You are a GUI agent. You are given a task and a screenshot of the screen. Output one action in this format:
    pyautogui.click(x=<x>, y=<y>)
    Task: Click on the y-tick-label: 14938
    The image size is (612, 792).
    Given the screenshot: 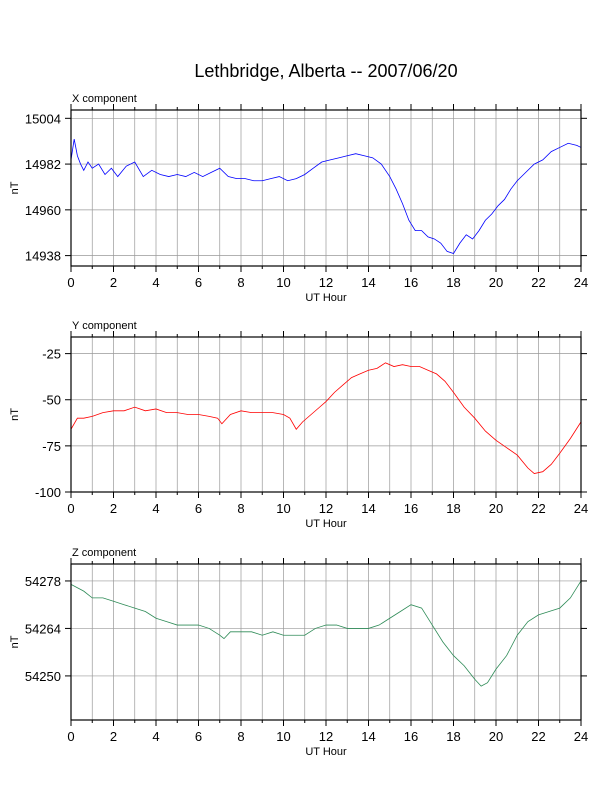 What is the action you would take?
    pyautogui.click(x=43, y=256)
    